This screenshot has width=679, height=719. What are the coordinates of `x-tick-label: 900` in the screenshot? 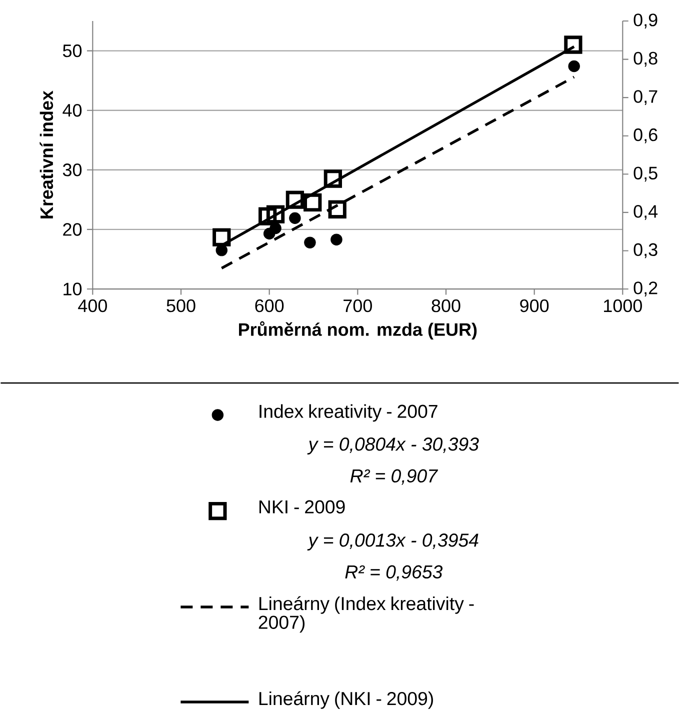 It's located at (534, 305).